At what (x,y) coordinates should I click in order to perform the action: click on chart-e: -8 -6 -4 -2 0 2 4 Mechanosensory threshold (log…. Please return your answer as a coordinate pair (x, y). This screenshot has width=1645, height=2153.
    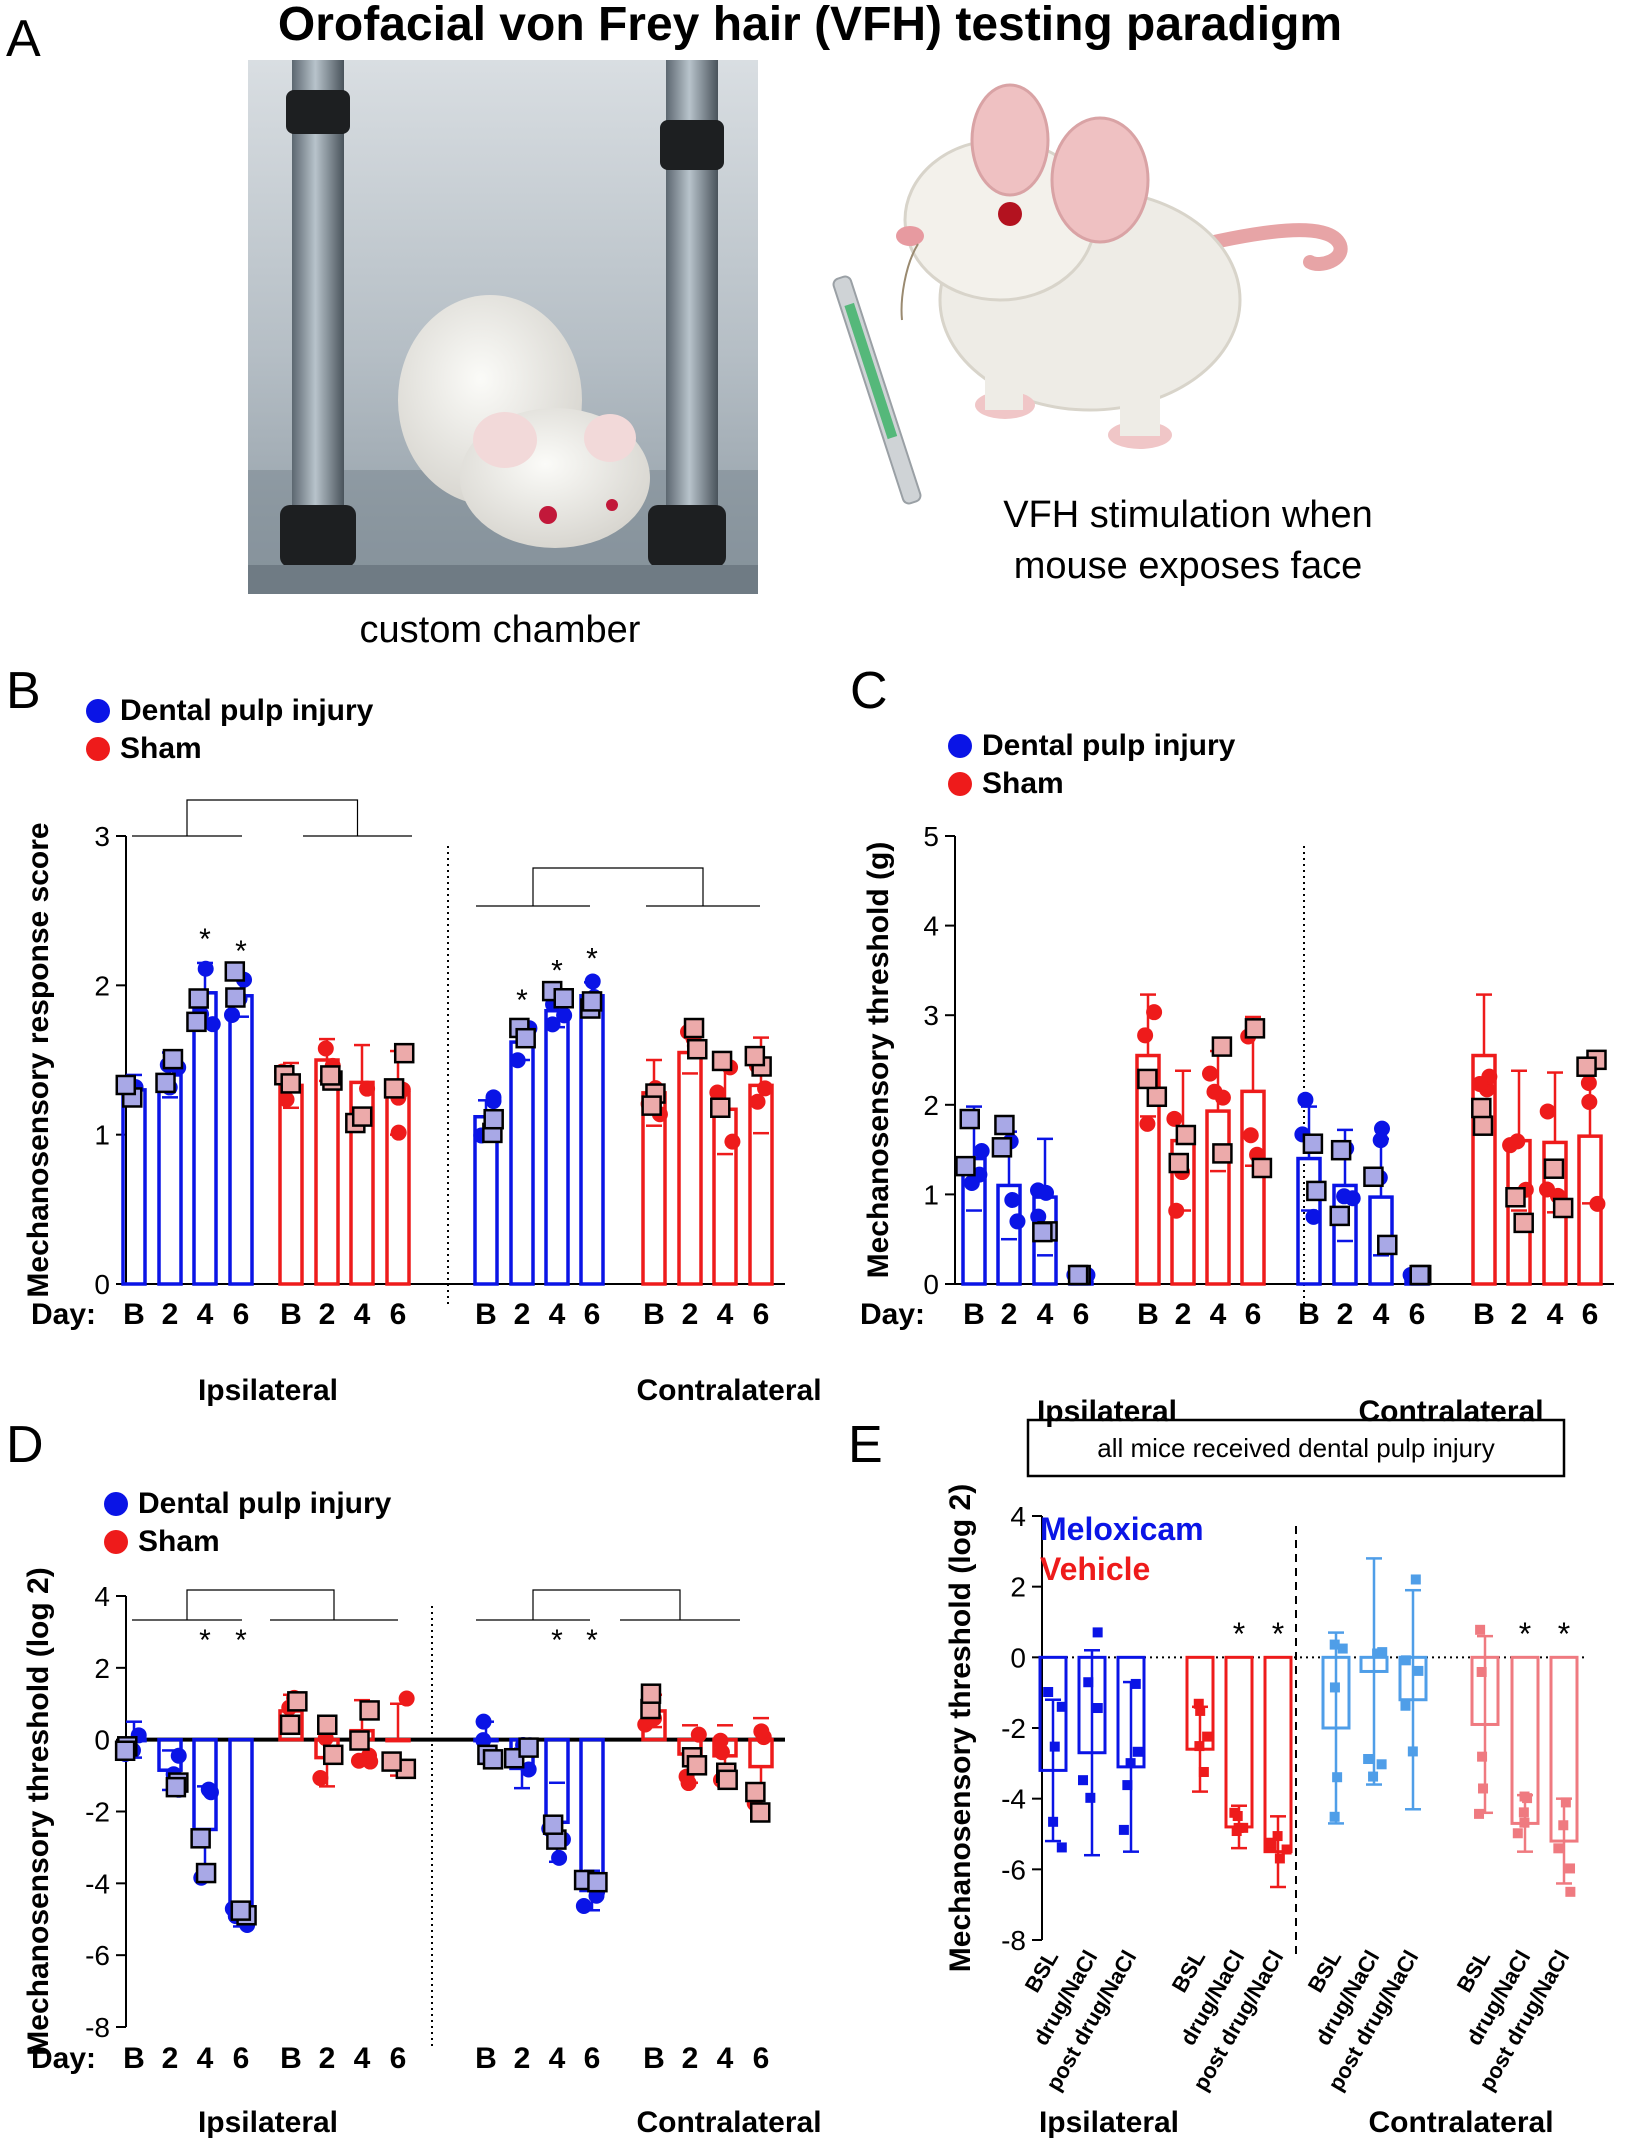
    Looking at the image, I should click on (1266, 1778).